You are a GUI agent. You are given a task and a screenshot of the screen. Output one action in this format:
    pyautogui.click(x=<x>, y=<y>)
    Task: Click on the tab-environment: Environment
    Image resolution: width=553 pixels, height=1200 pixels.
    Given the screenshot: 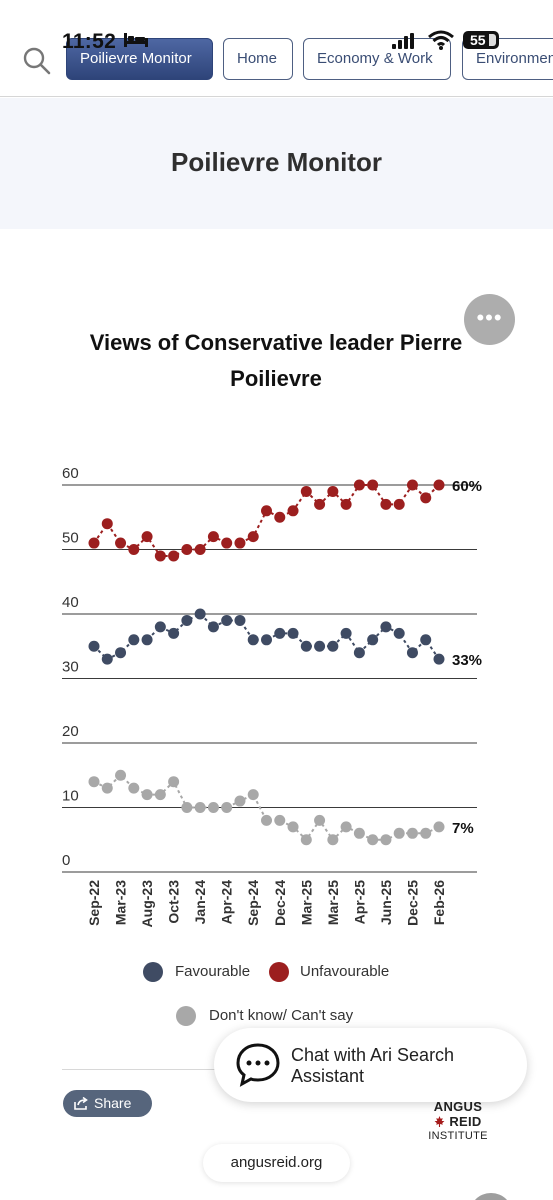 What is the action you would take?
    pyautogui.click(x=507, y=59)
    